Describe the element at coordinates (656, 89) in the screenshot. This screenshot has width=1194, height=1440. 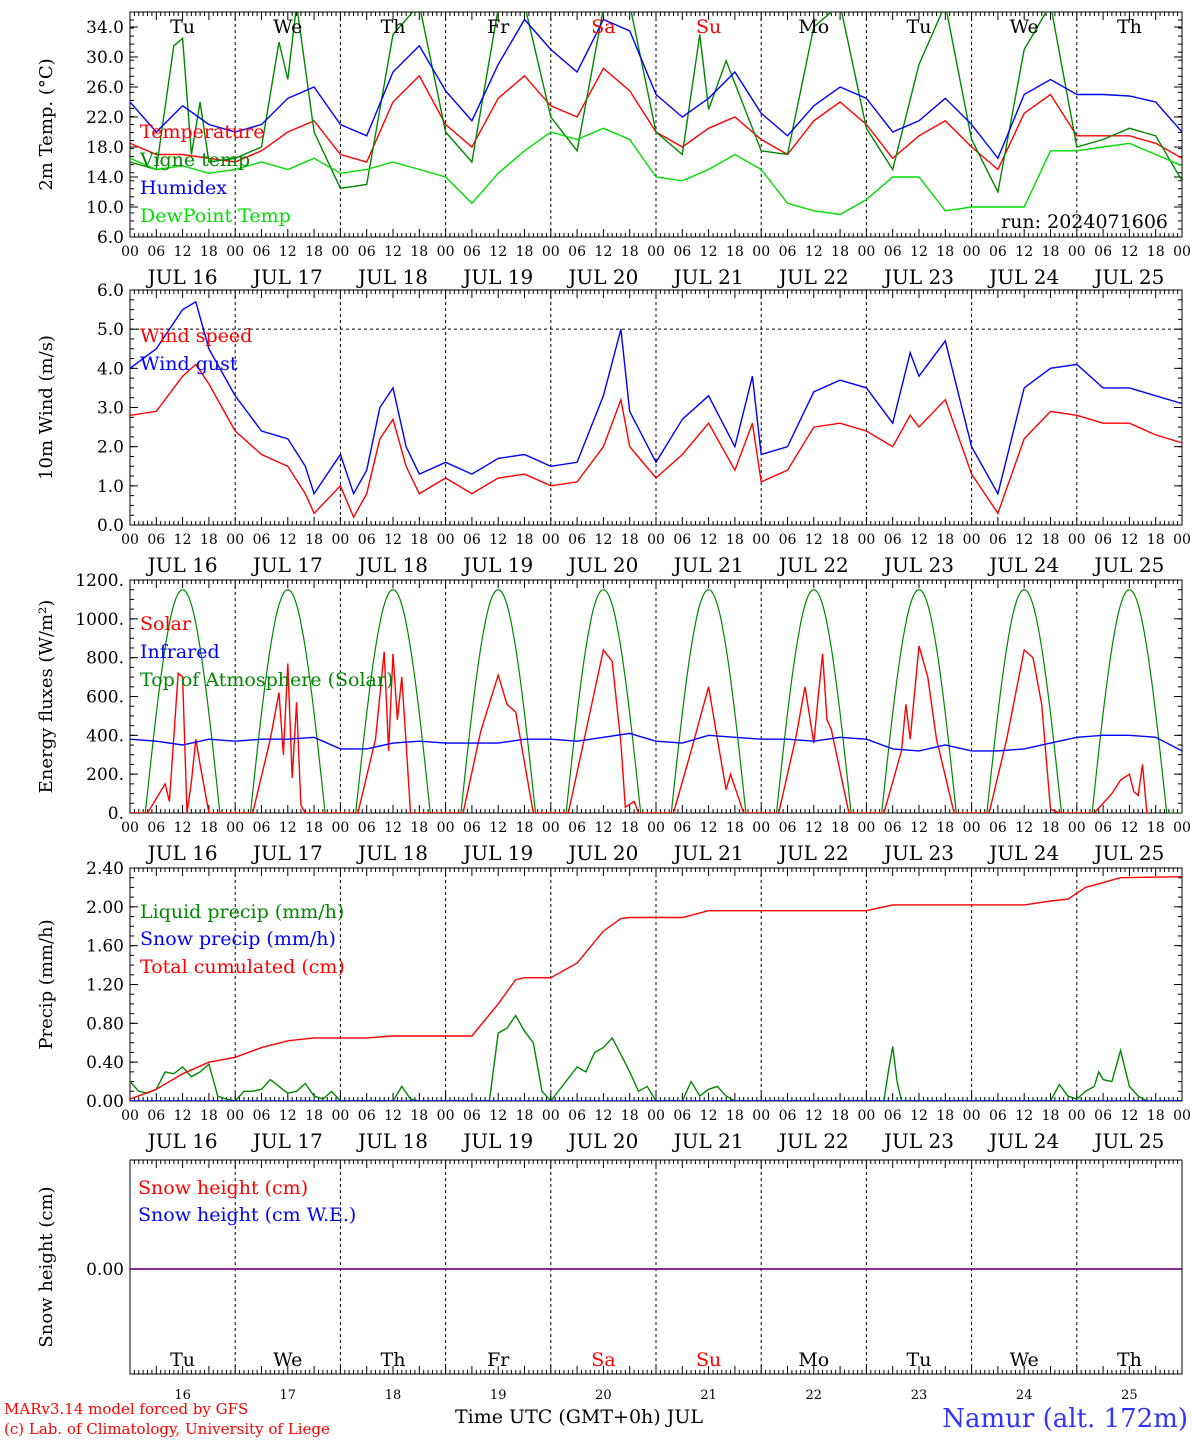
I see `series-line-humidex` at that location.